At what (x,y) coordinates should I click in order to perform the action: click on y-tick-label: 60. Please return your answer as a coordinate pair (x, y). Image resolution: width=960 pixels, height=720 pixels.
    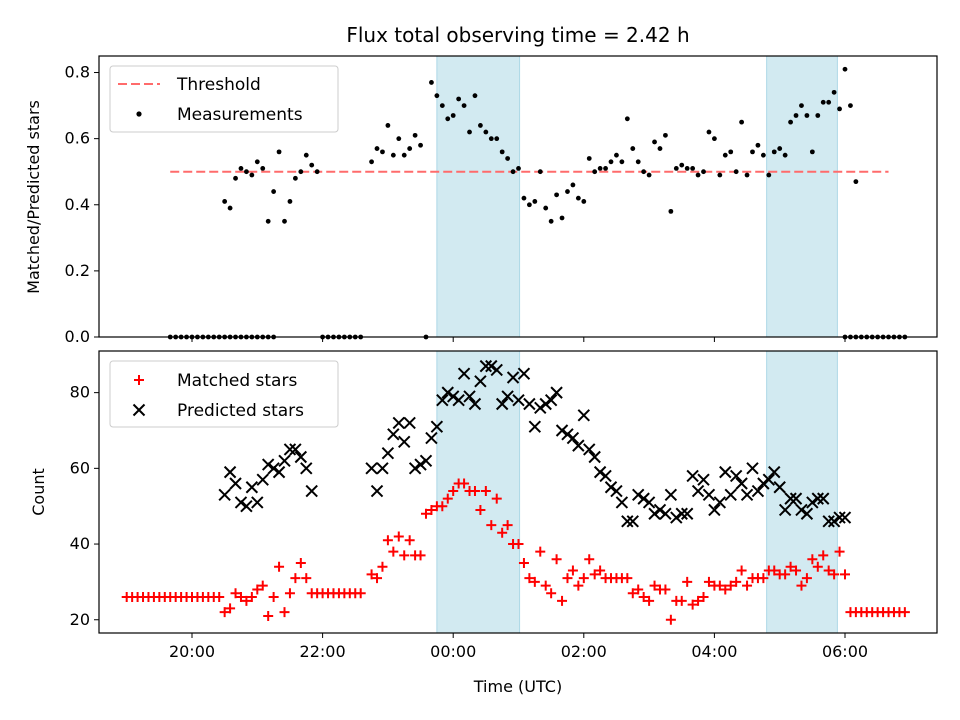
    Looking at the image, I should click on (80, 467).